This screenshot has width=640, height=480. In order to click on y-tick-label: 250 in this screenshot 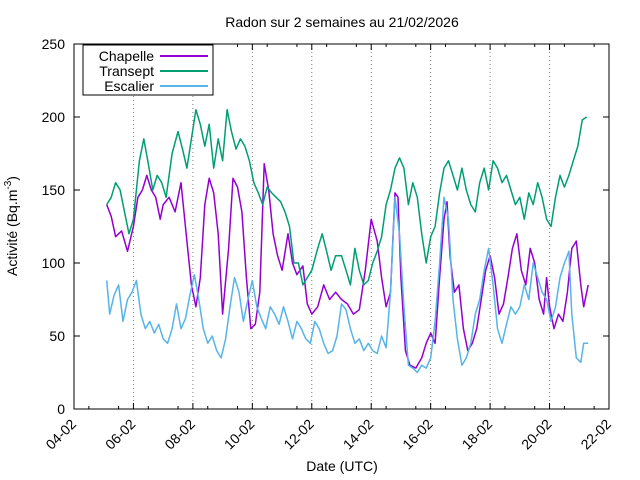, I will do `click(54, 44)`.